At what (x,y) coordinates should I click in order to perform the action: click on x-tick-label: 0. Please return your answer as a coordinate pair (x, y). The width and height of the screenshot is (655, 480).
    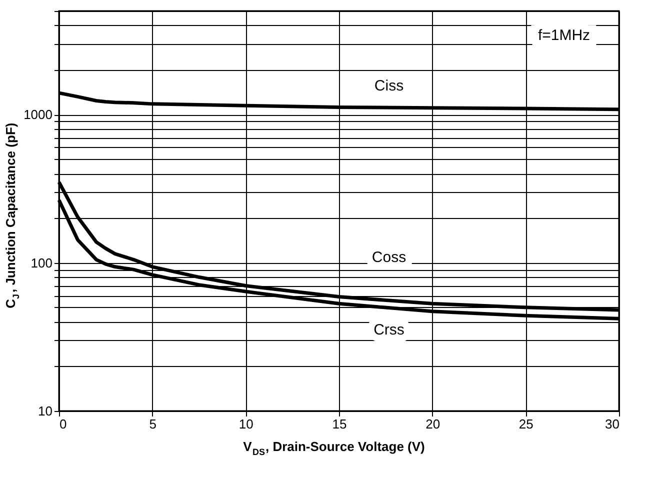
    Looking at the image, I should click on (63, 424).